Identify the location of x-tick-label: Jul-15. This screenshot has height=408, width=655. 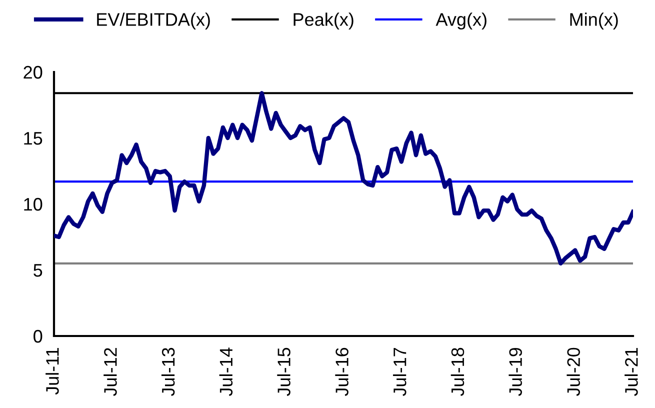
(283, 372).